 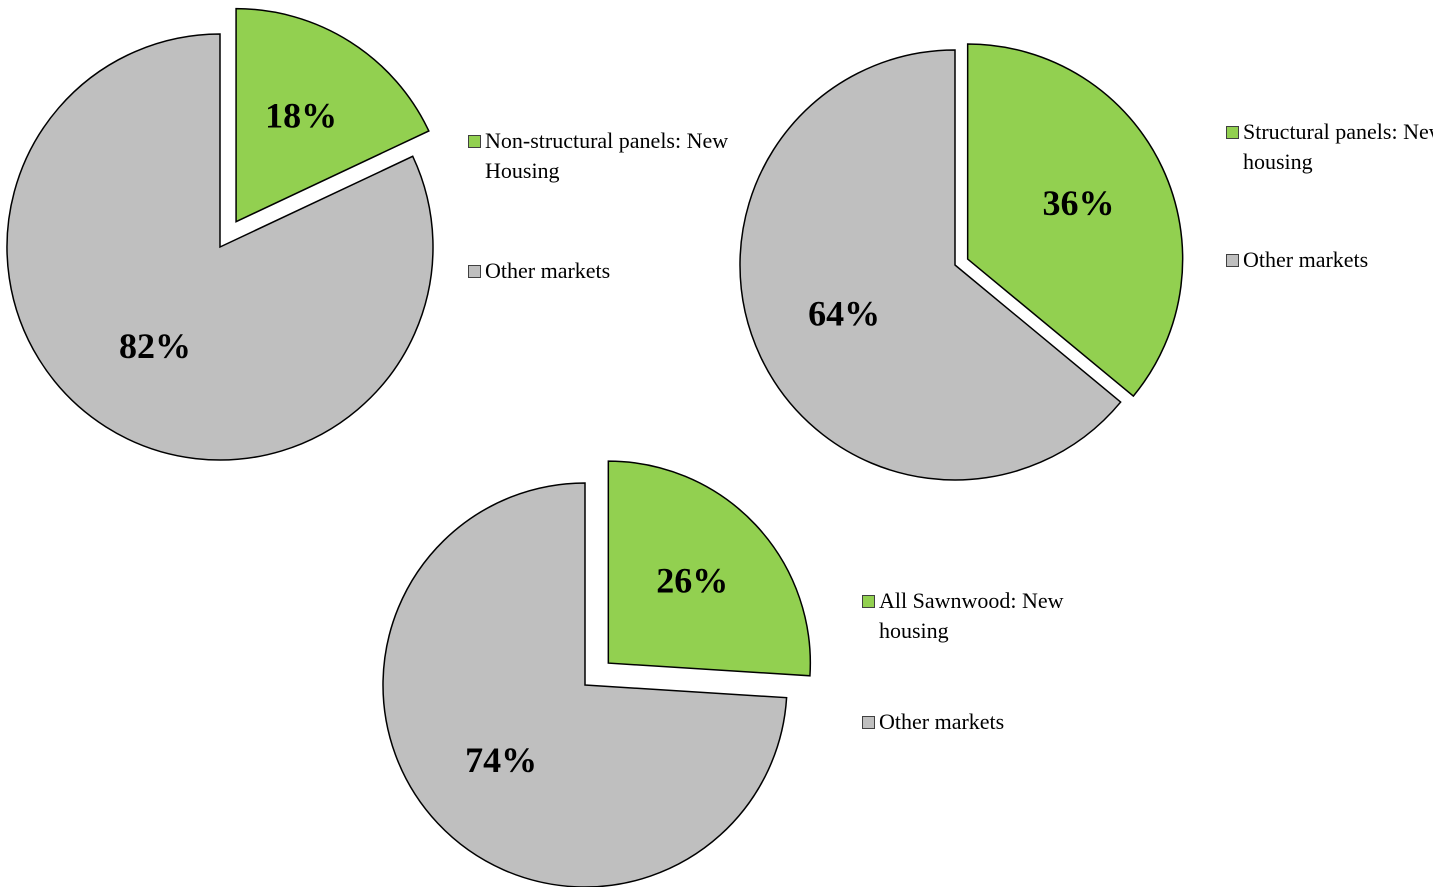 What do you see at coordinates (1079, 203) in the screenshot?
I see `data-label: 36%` at bounding box center [1079, 203].